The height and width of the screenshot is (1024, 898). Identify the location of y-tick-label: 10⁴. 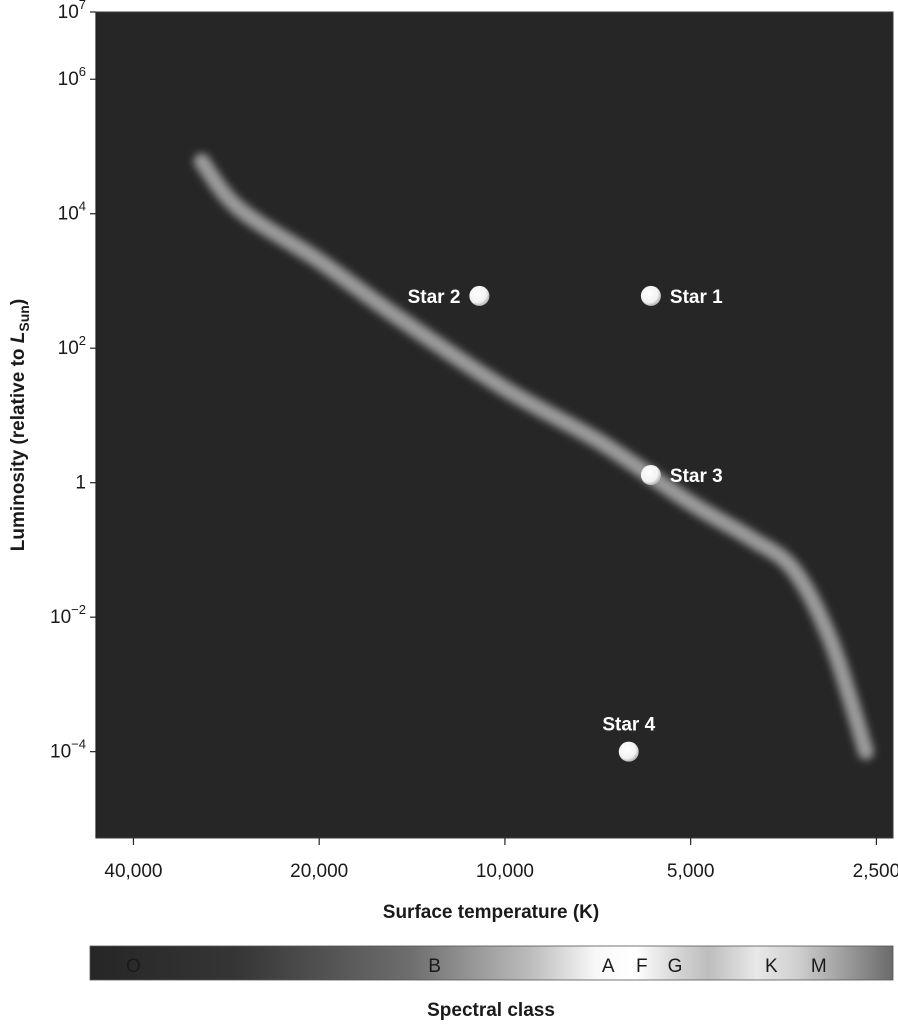
(72, 212).